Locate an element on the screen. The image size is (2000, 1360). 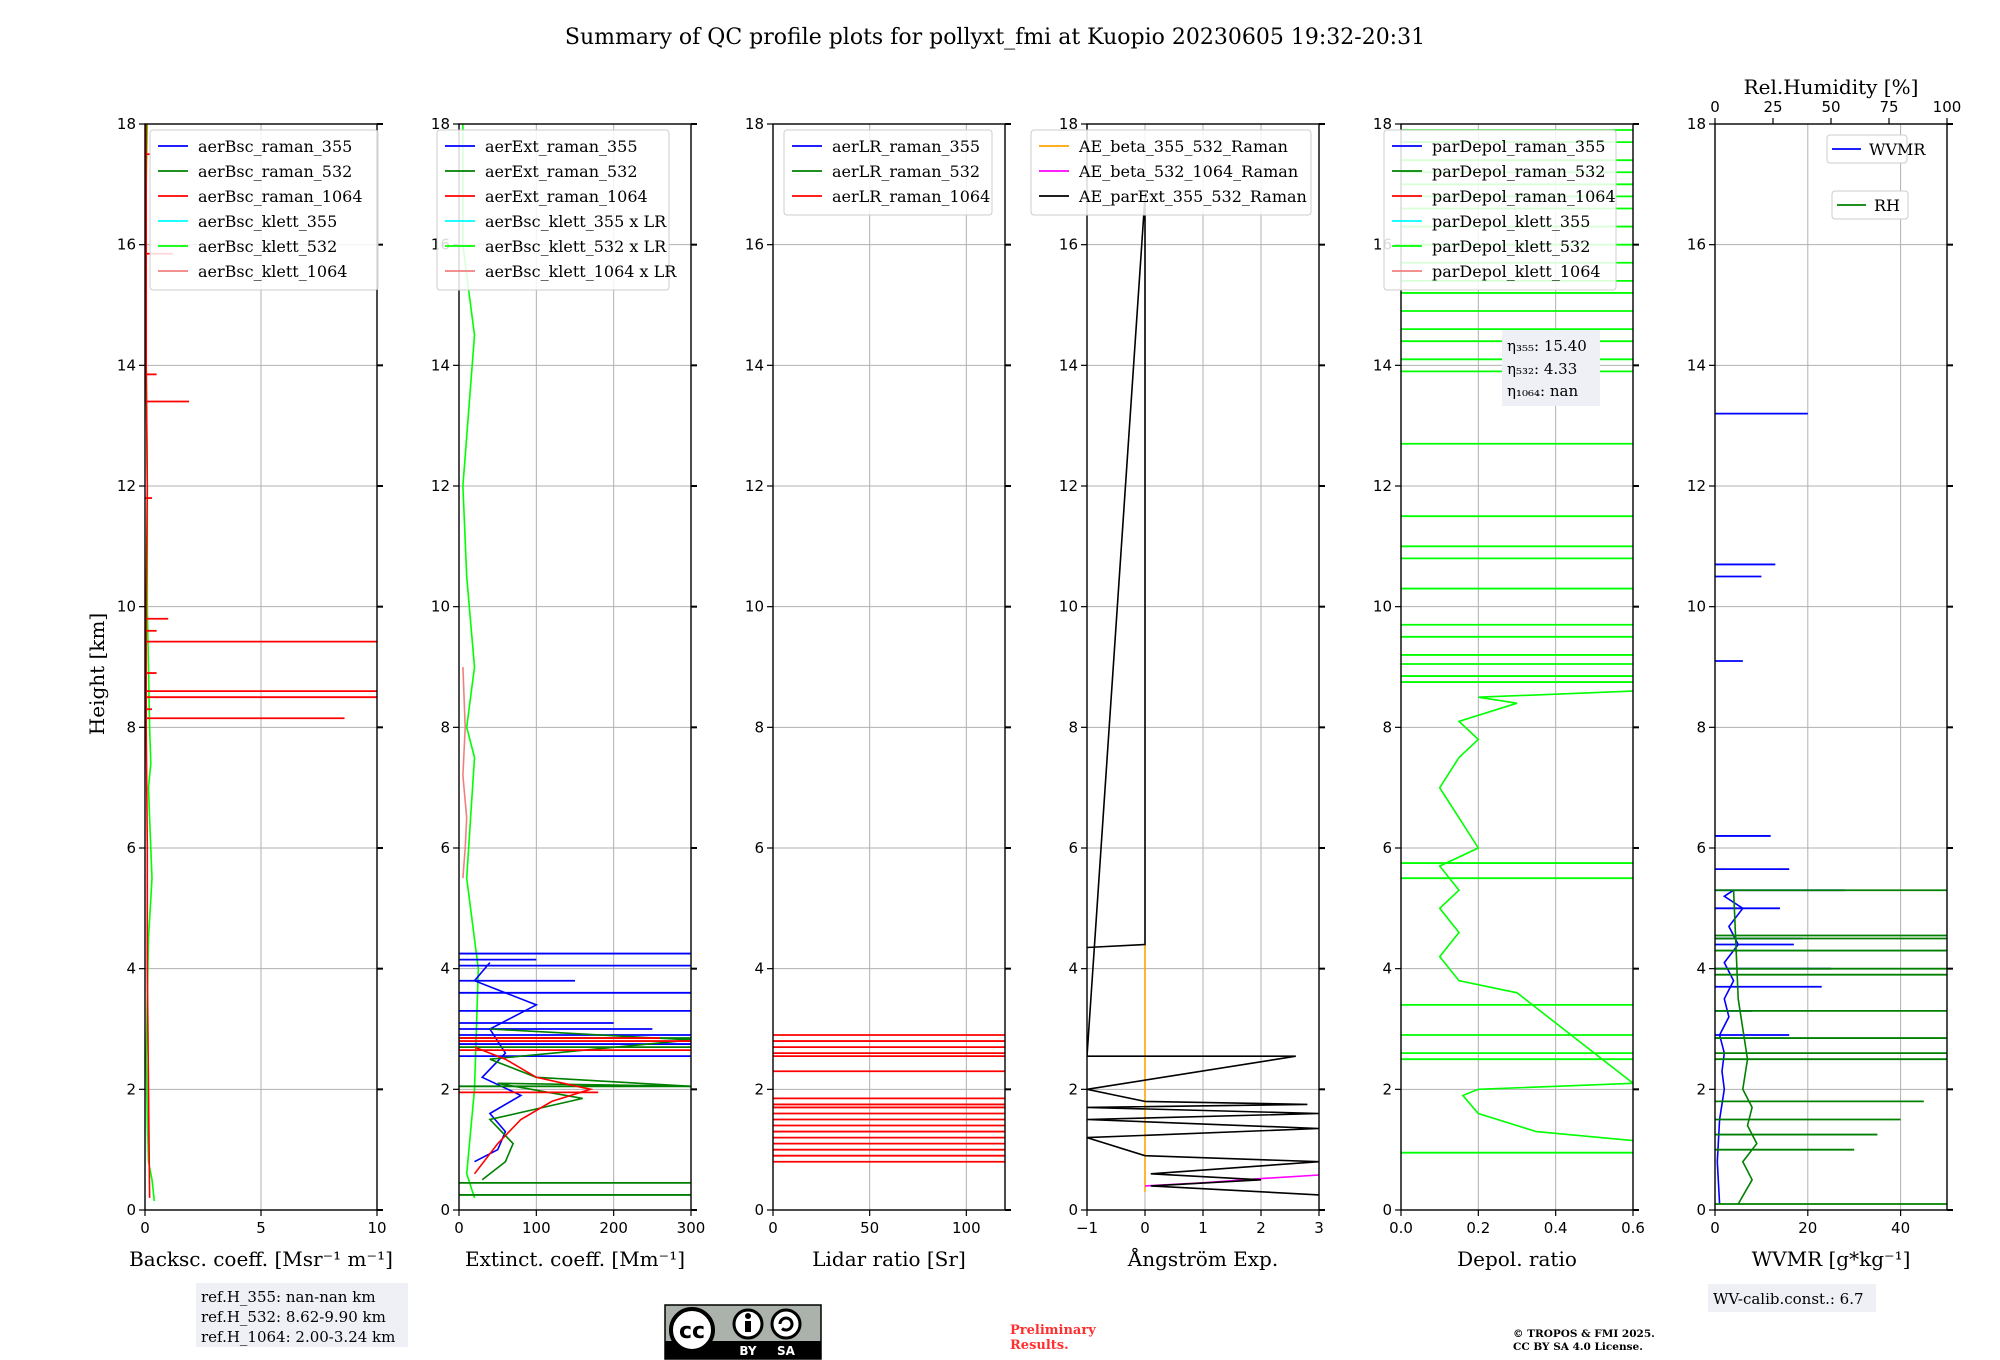
eta-1064: η₁₀₆₄: nan is located at coordinates (1542, 391).